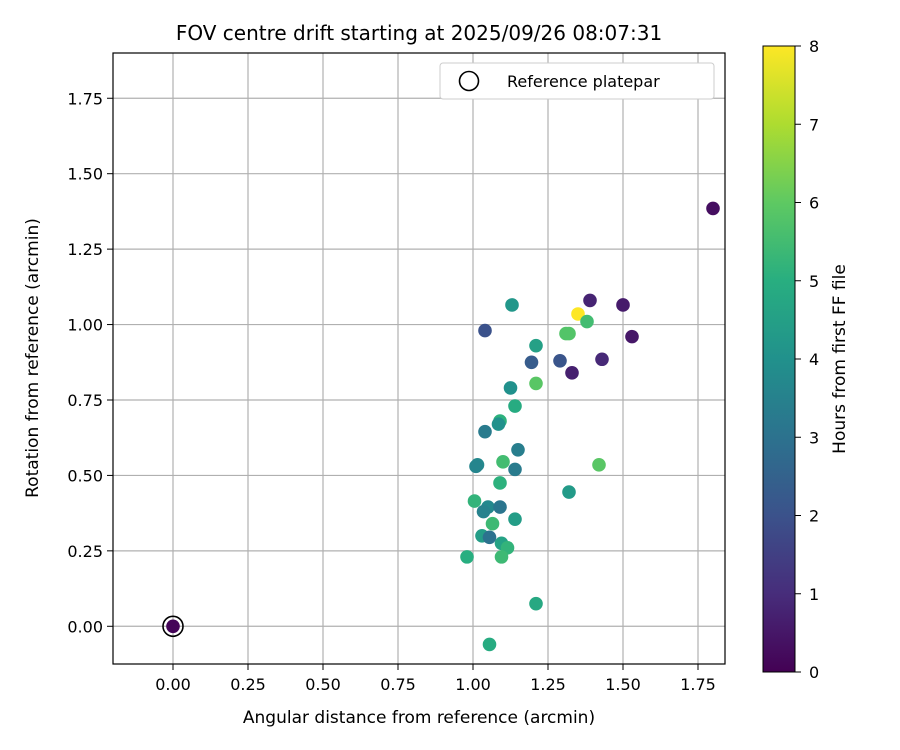 This screenshot has width=900, height=750. I want to click on y-tick-label: 0.50, so click(85, 475).